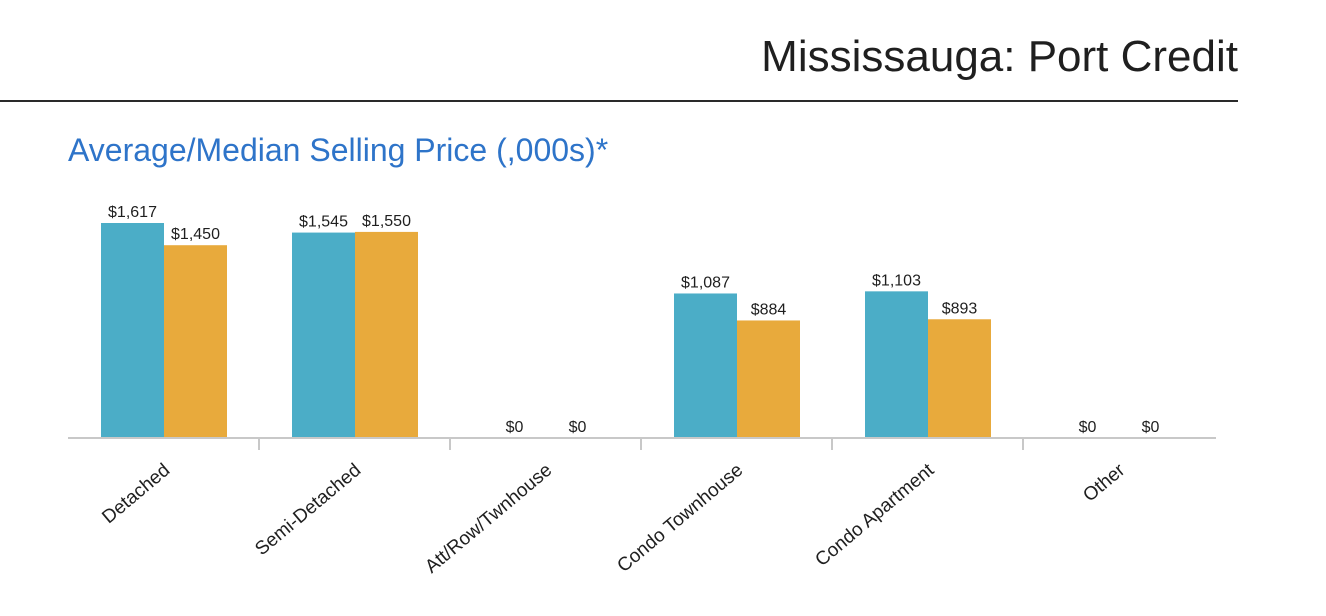  What do you see at coordinates (896, 280) in the screenshot?
I see `data-label: $1,103` at bounding box center [896, 280].